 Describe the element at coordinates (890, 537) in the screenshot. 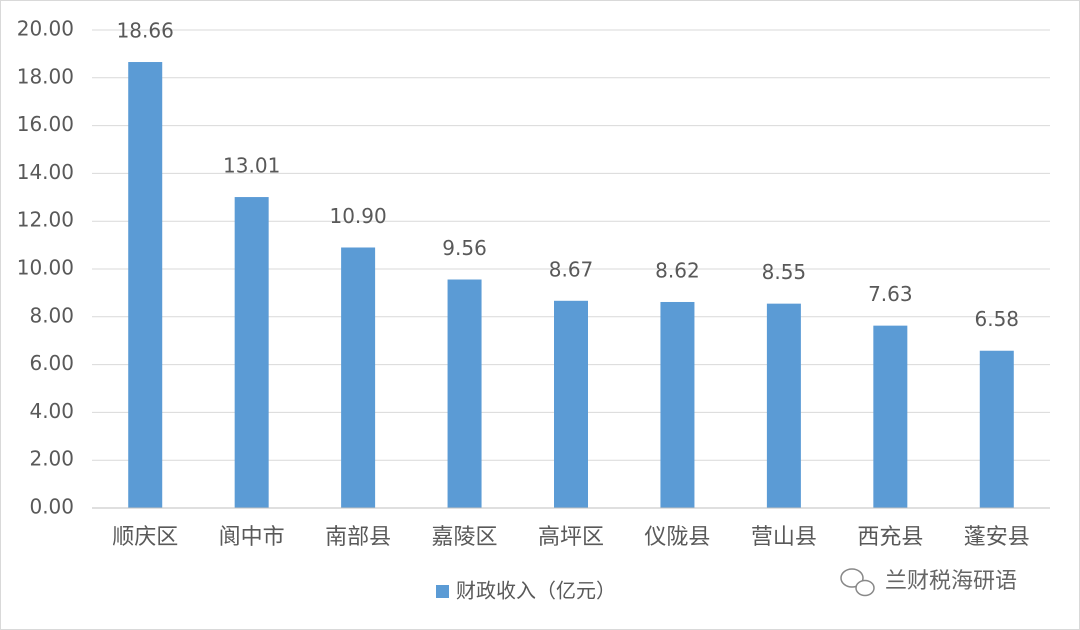

I see `x-tick-label: 西充县` at that location.